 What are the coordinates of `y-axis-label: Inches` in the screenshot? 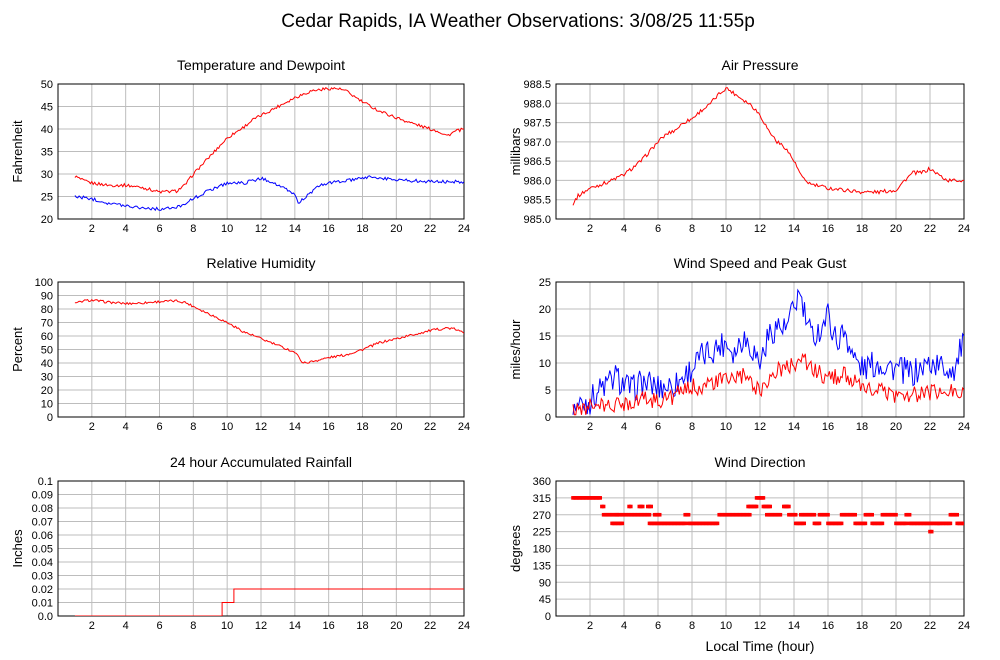 It's located at (17, 548).